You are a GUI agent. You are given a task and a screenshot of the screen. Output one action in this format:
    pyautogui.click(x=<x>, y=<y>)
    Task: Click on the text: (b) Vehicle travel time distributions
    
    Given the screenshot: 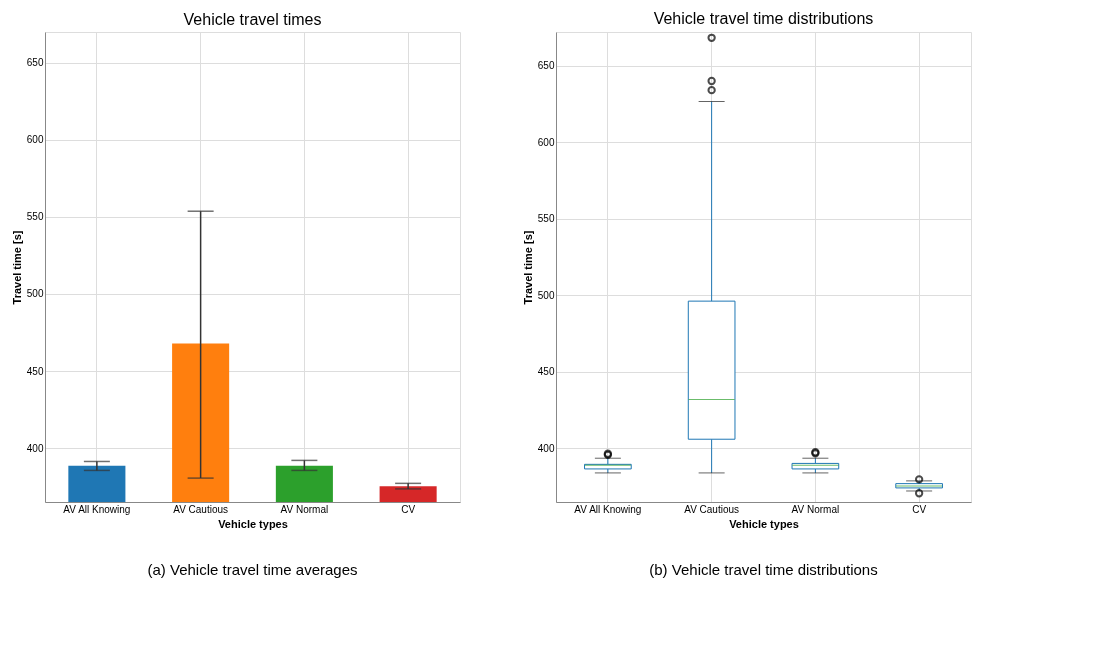 What is the action you would take?
    pyautogui.click(x=763, y=569)
    